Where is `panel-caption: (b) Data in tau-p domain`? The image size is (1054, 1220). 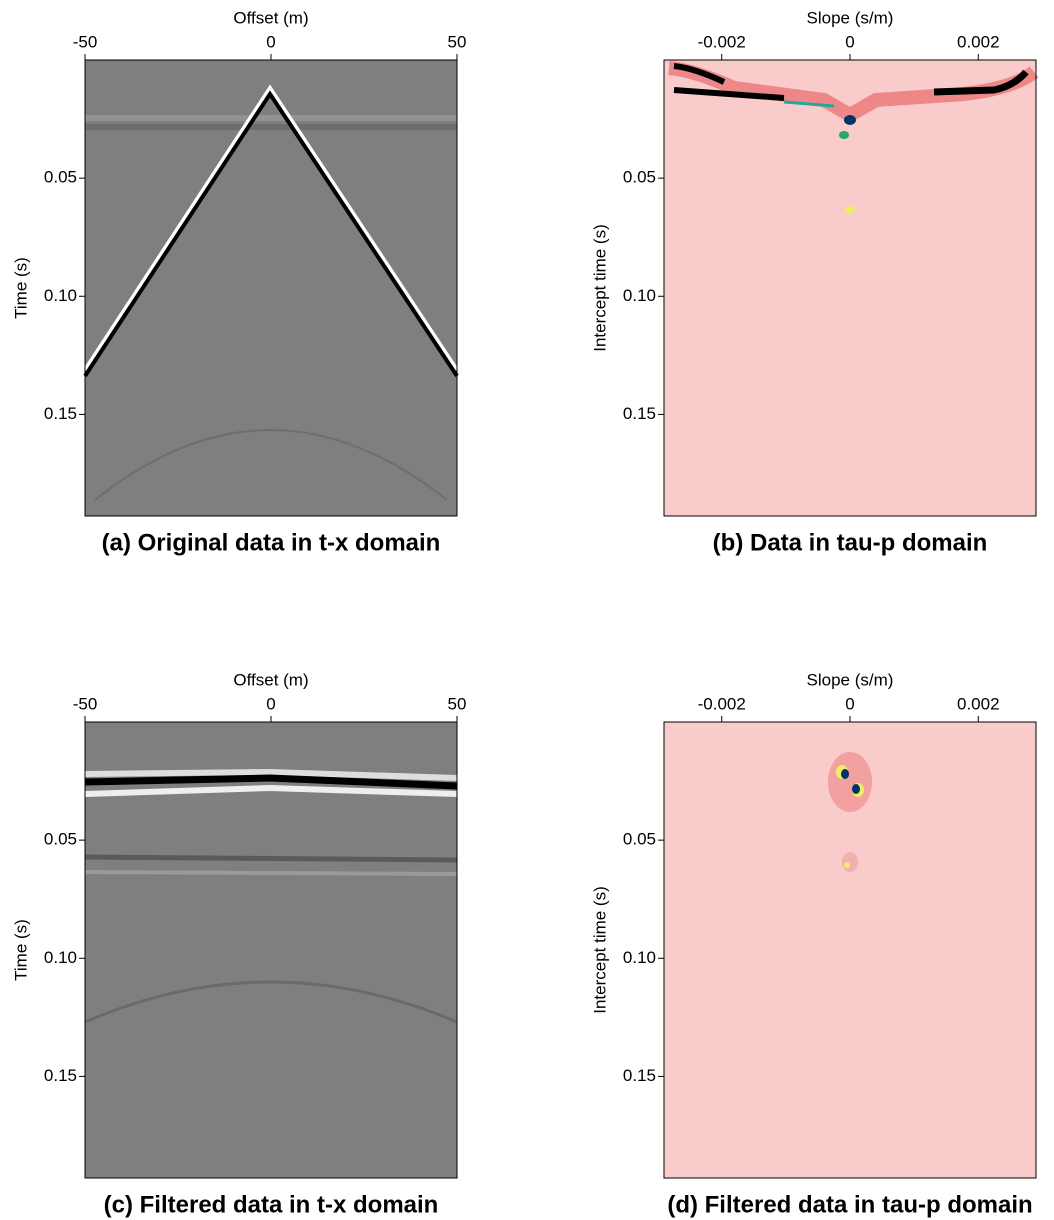 panel-caption: (b) Data in tau-p domain is located at coordinates (850, 542).